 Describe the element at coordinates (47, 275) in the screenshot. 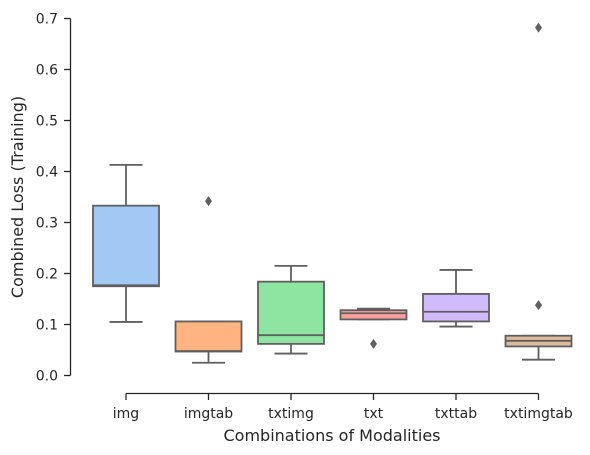

I see `y-tick-label: 0.2` at that location.